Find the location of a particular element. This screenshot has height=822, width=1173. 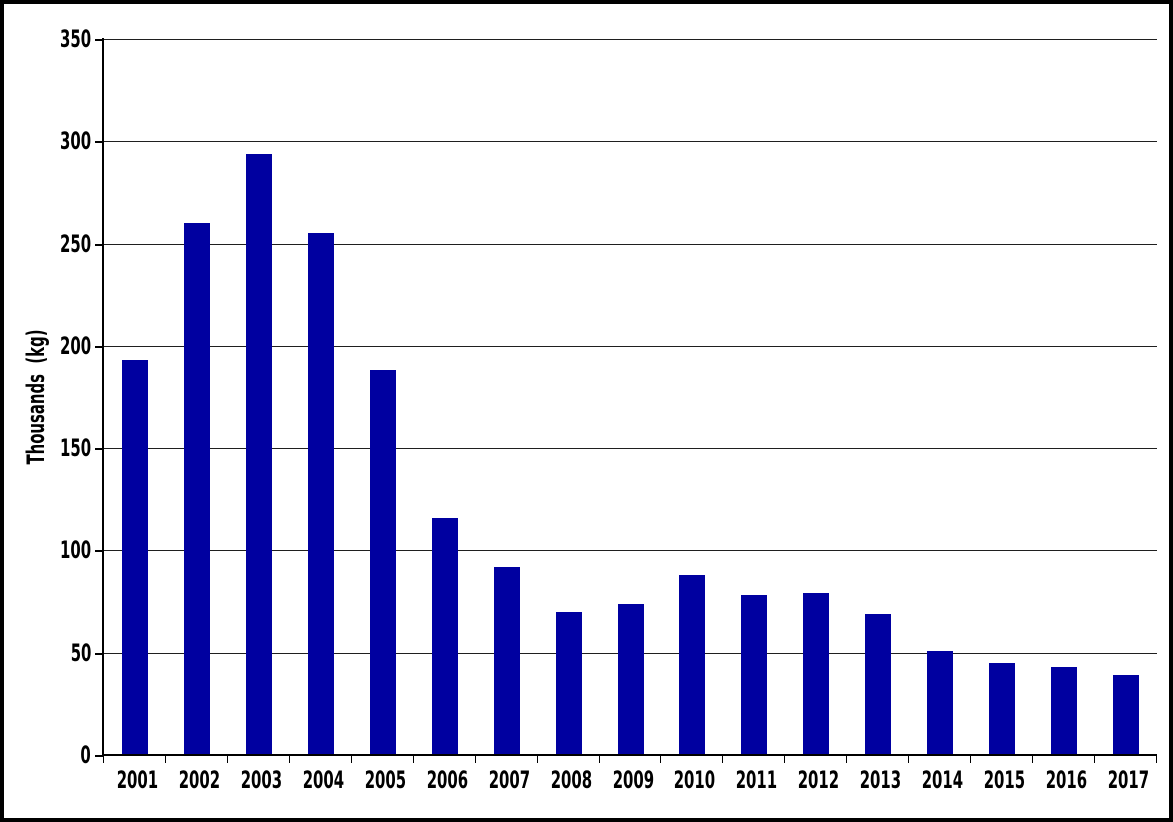

x-tick-label: 2008 is located at coordinates (571, 780).